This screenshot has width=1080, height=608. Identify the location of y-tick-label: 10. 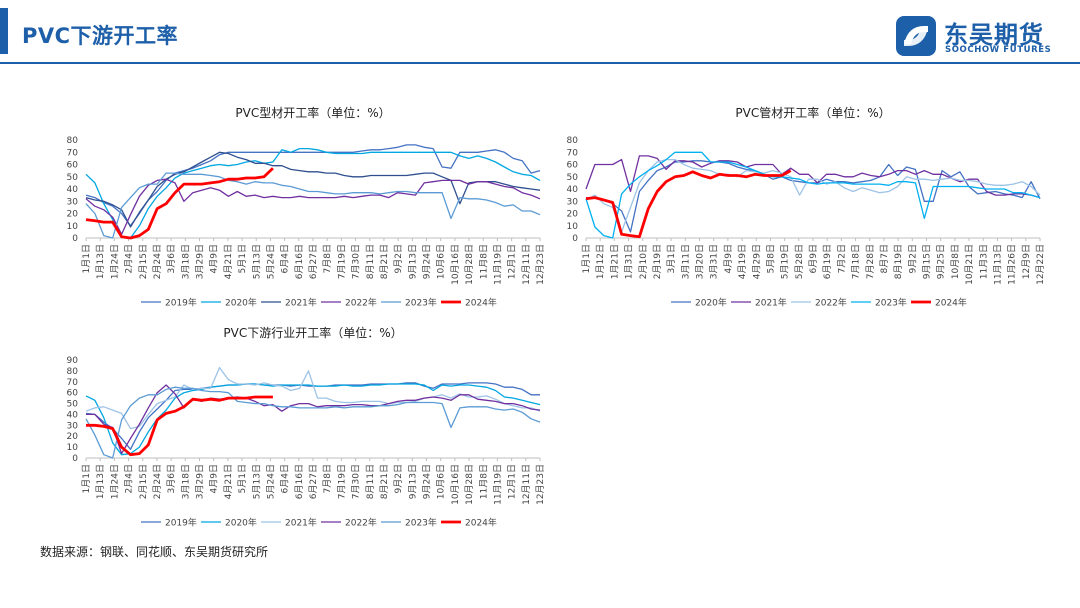
(73, 227).